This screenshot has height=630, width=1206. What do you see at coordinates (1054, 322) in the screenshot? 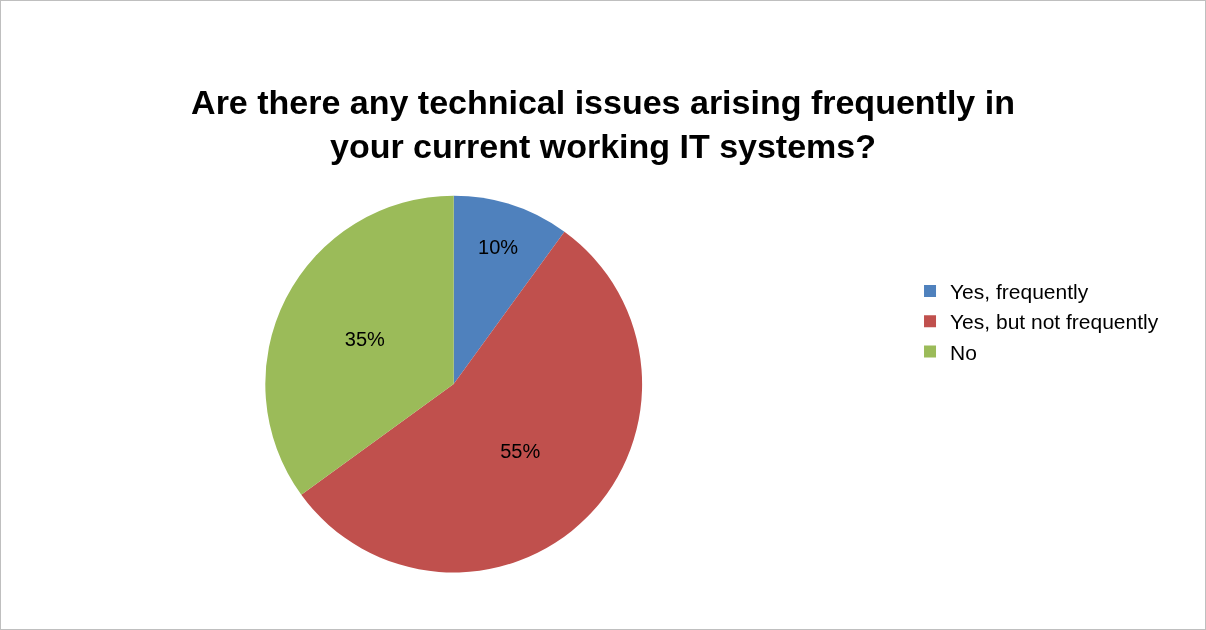
I see `legend-label: Yes, but not frequently` at bounding box center [1054, 322].